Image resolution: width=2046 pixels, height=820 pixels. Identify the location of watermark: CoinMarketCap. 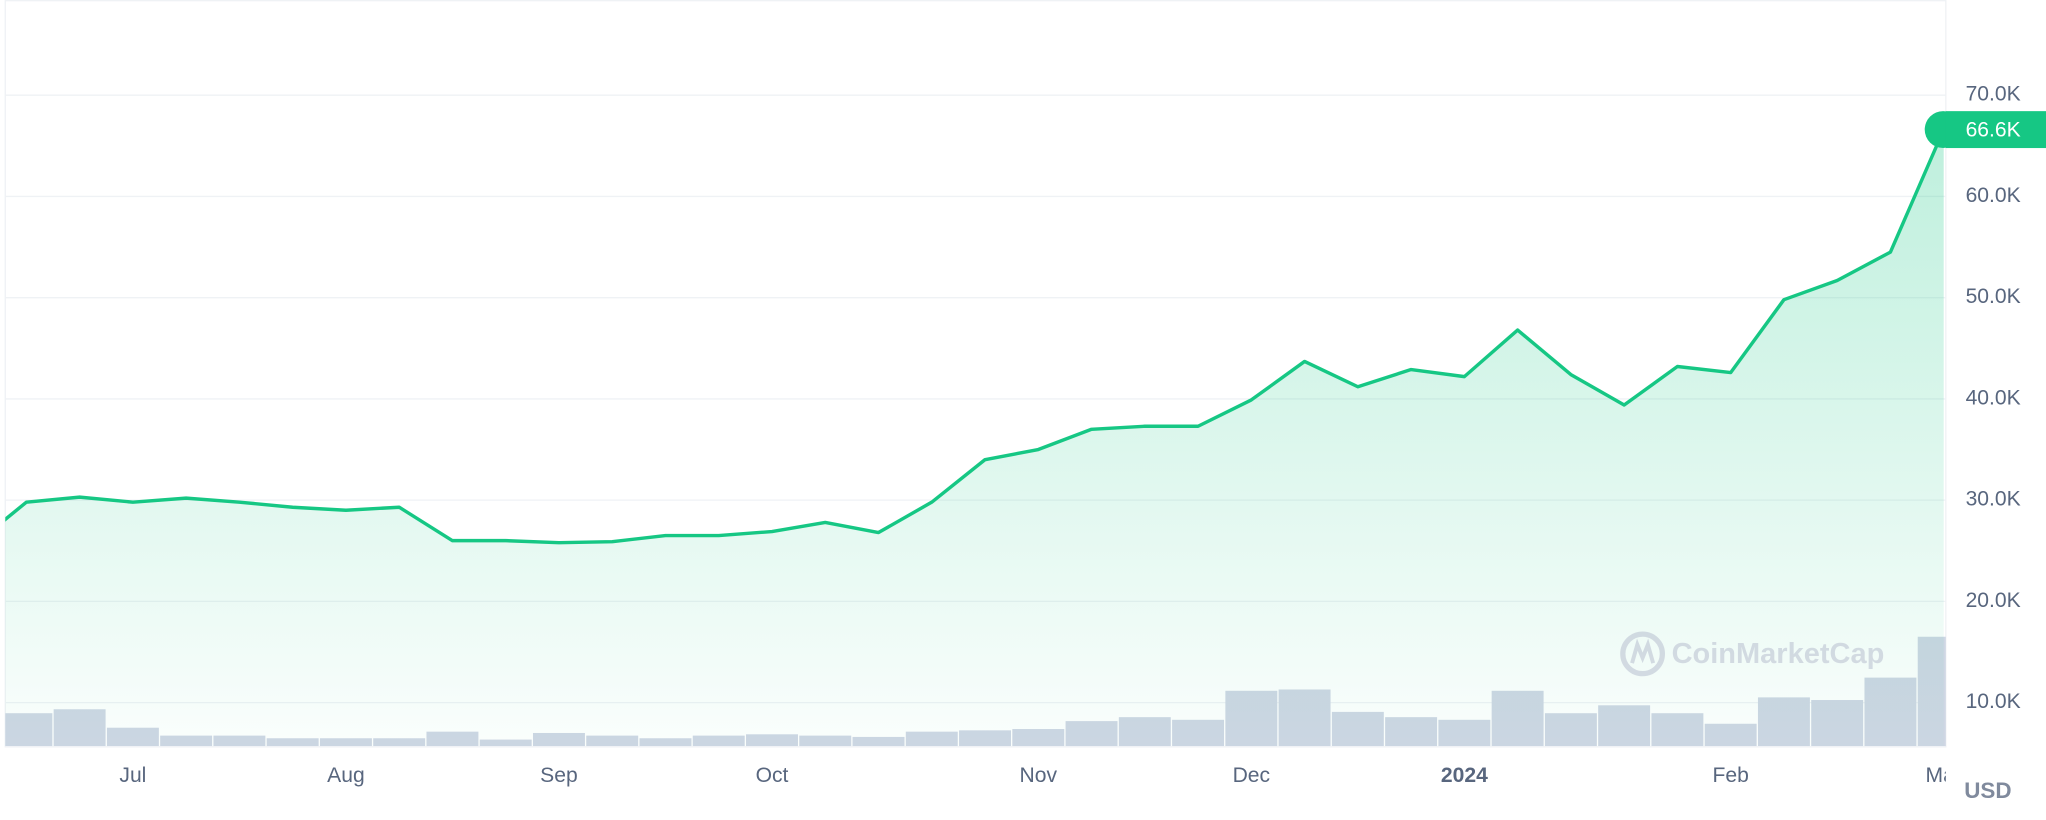
(1752, 654).